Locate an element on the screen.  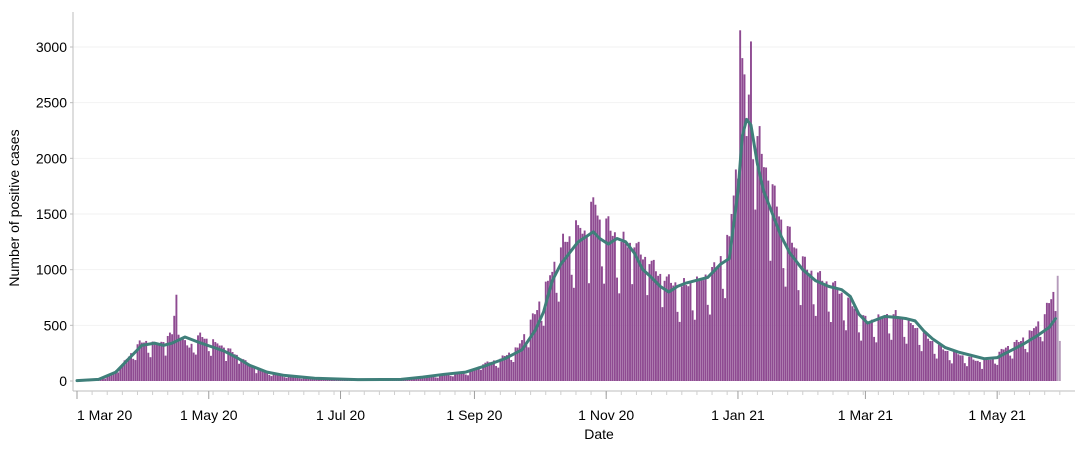
x-tick-label: 1 Jan 21 is located at coordinates (738, 415).